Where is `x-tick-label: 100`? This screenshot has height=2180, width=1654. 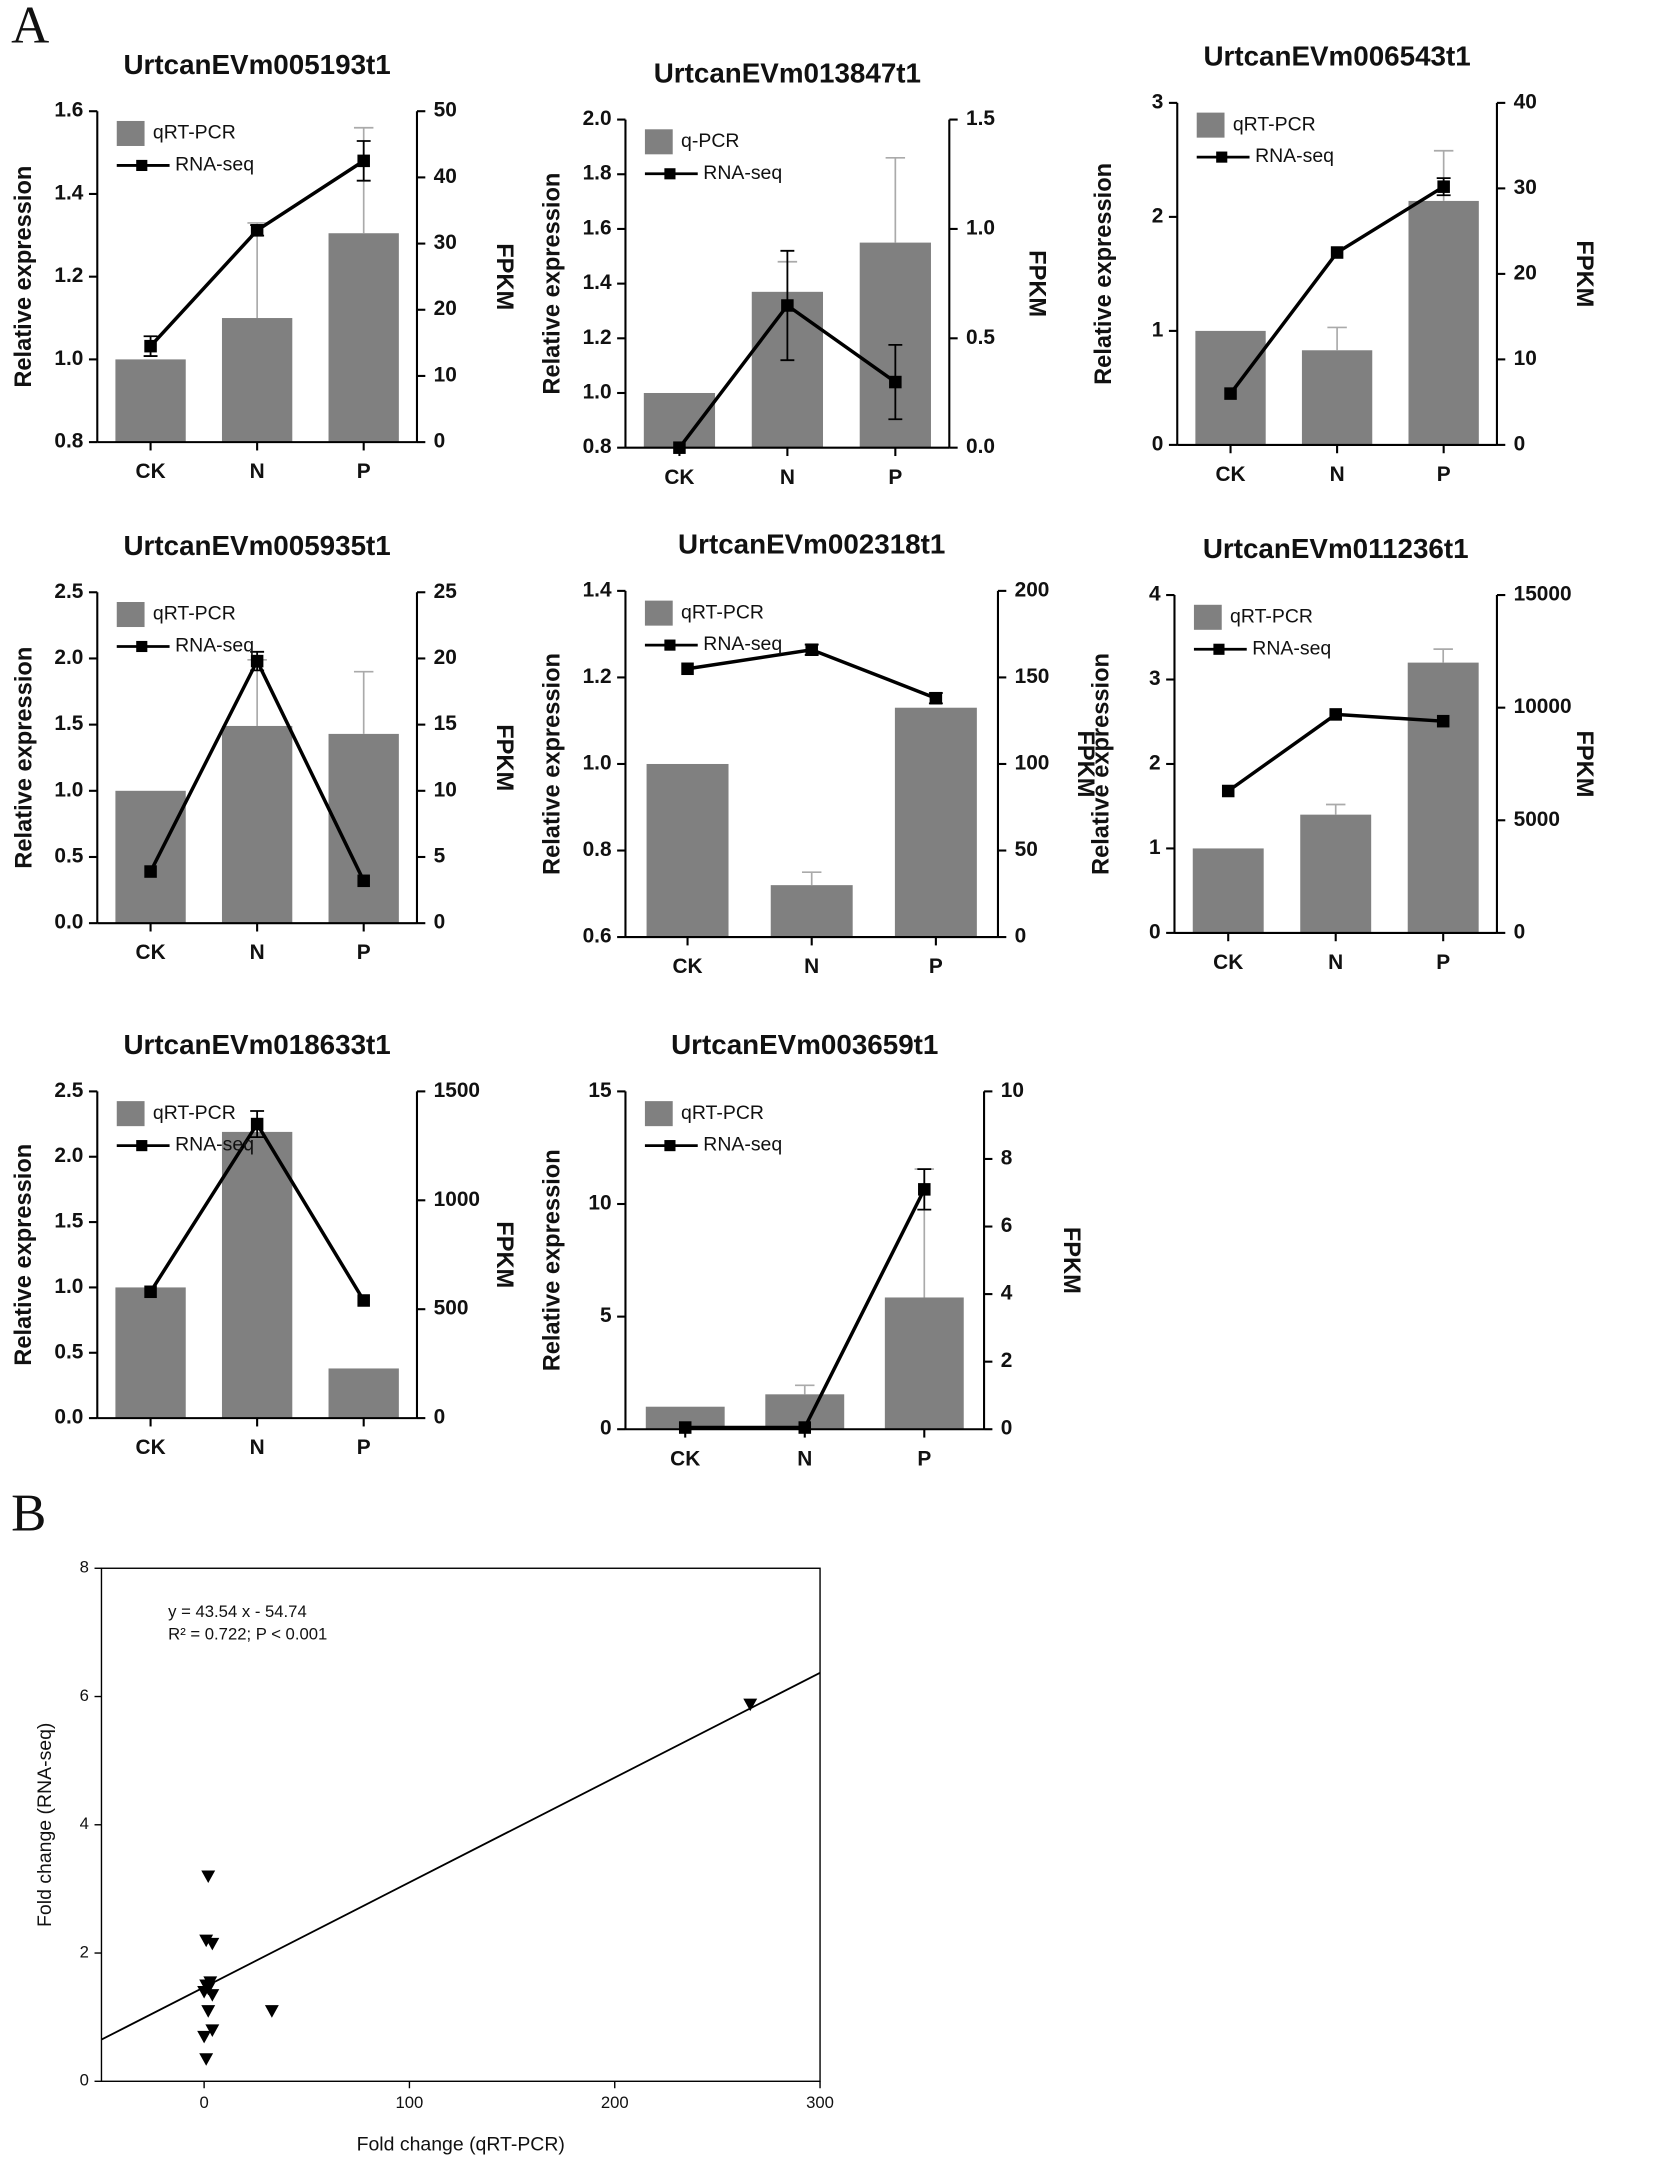 x-tick-label: 100 is located at coordinates (410, 2102).